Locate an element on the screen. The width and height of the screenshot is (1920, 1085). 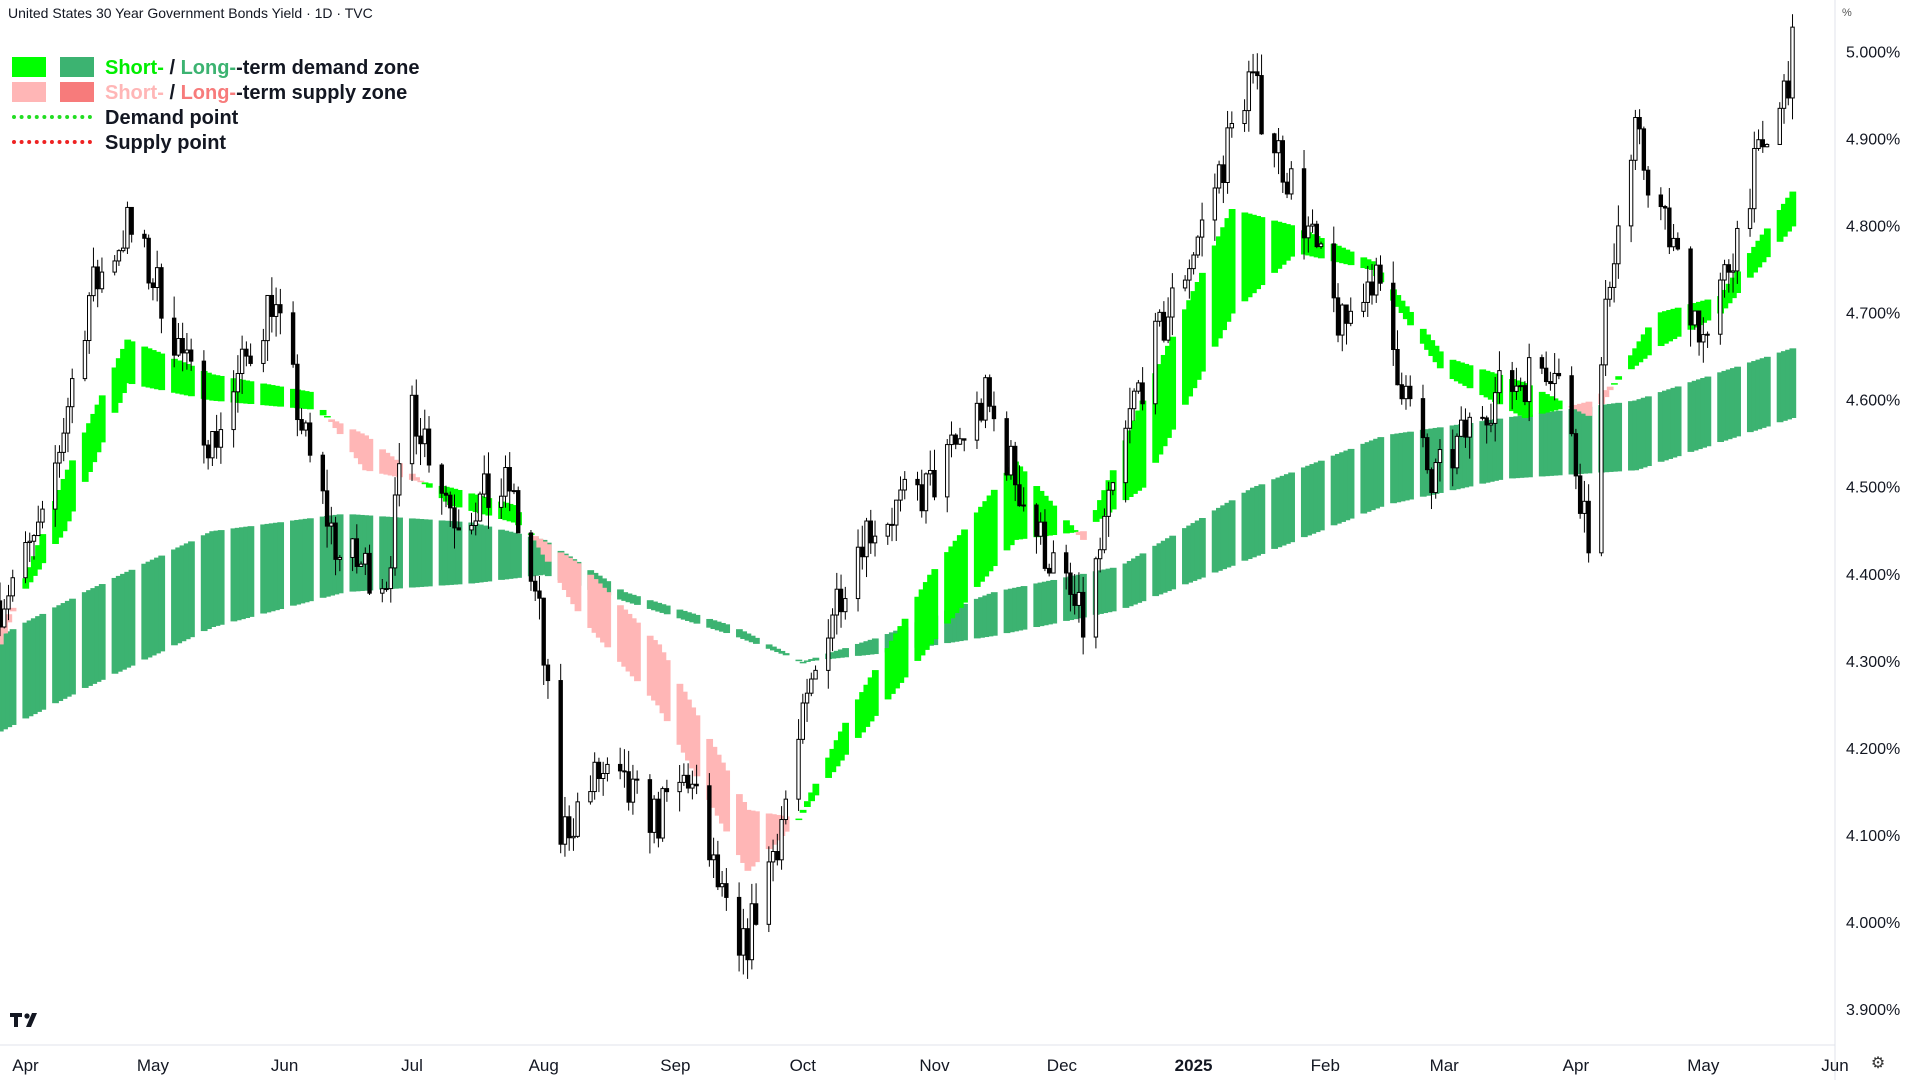
gear-icon: ⚙ is located at coordinates (1878, 1063).